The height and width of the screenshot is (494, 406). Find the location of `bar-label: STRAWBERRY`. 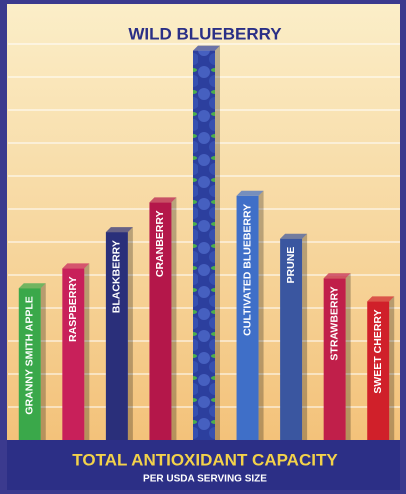

bar-label: STRAWBERRY is located at coordinates (334, 323).